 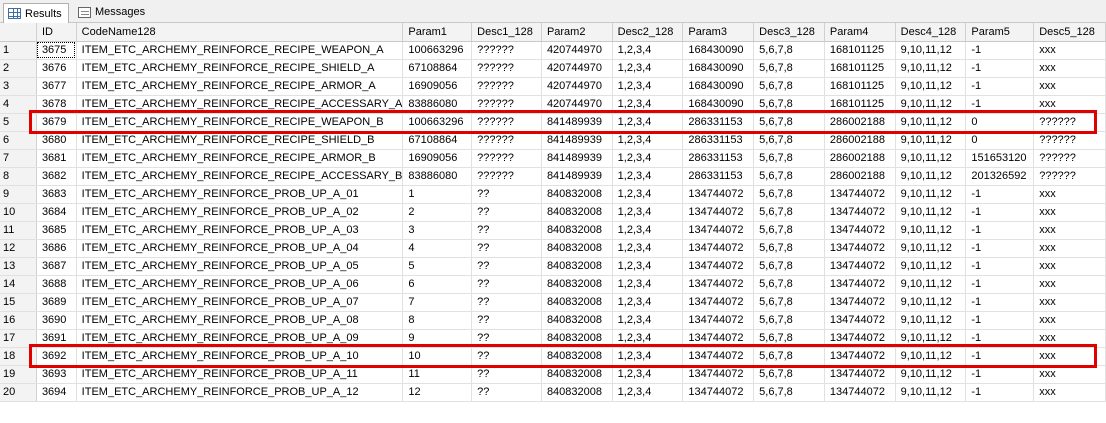 What do you see at coordinates (240, 284) in the screenshot?
I see `cell-codename128: ITEM_ETC_ARCHEMY_REINFORCE_PROB_UP_A_06` at bounding box center [240, 284].